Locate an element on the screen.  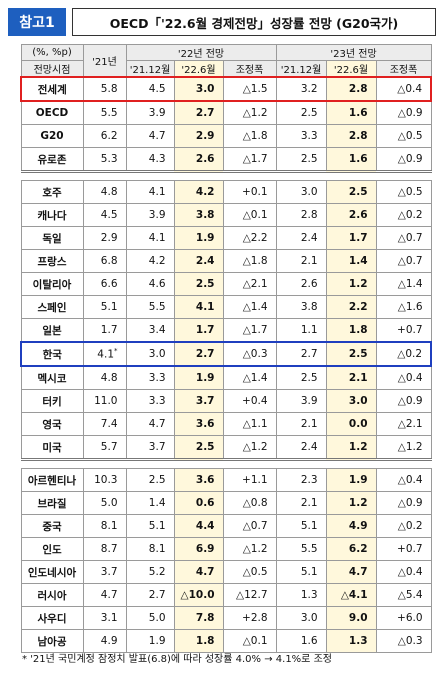
data-row: 독일 2.9 4.1 1.9 △2.2 2.4 1.7 △0.7 is located at coordinates (226, 238).